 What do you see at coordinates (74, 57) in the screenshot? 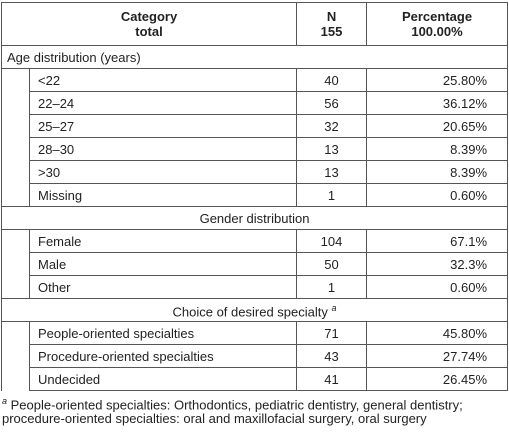
I see `section-title: Age distribution (years)` at bounding box center [74, 57].